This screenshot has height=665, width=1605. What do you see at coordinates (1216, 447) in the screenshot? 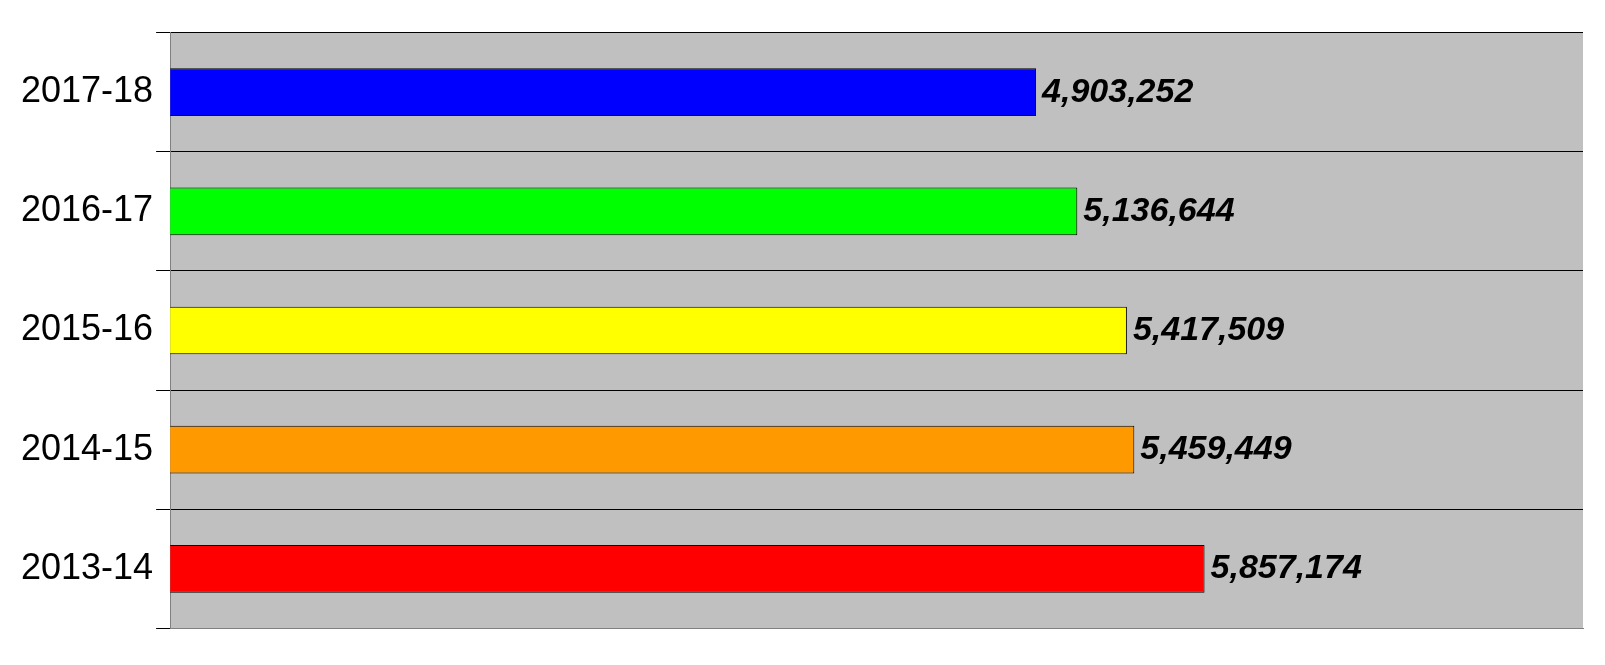
I see `data-label: 5,459,449` at bounding box center [1216, 447].